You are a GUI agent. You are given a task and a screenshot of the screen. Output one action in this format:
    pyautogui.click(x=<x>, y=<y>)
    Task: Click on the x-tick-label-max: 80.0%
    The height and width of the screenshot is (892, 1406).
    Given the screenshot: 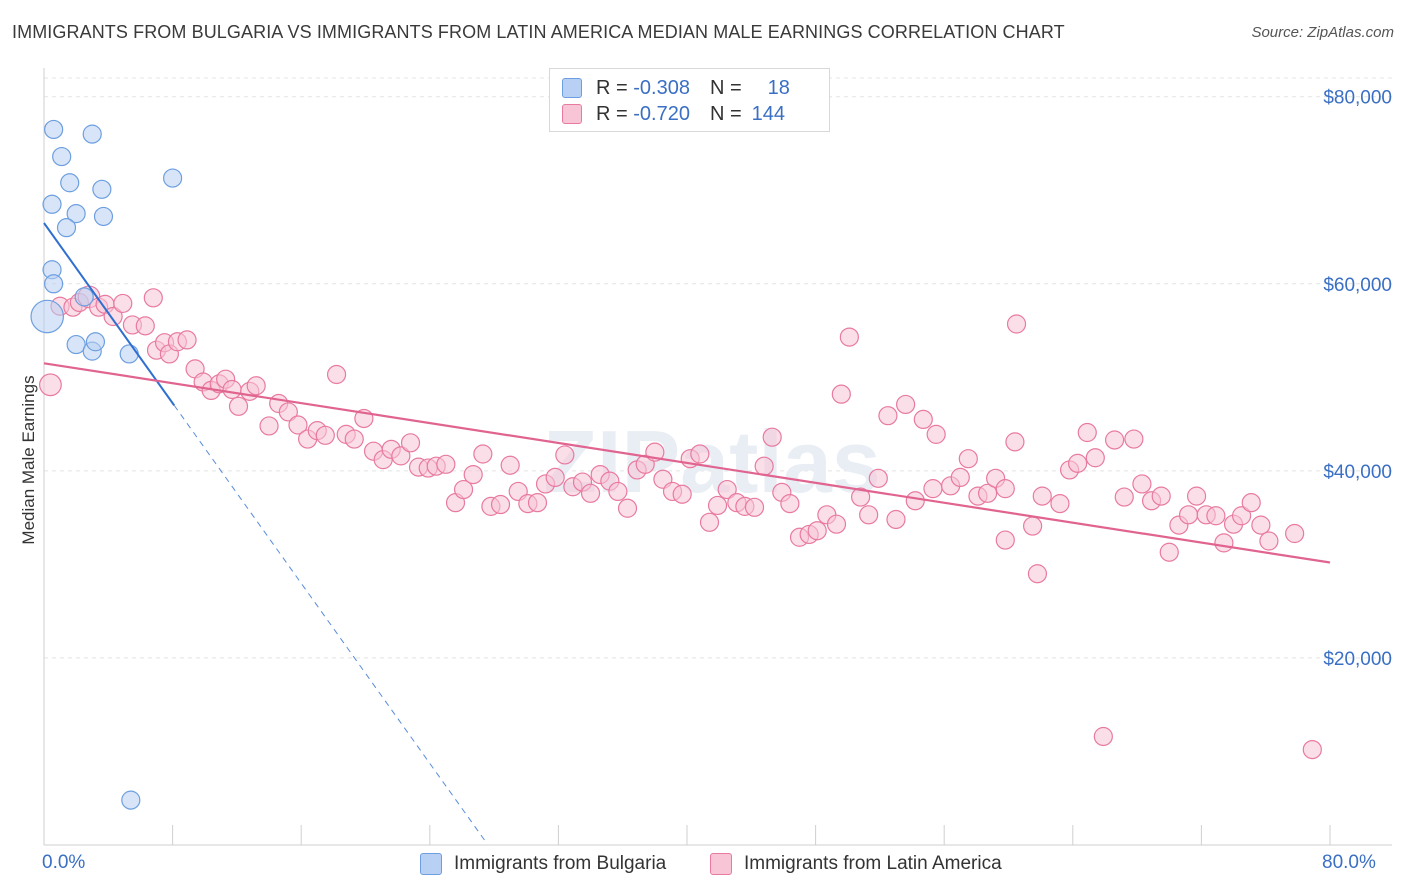 What is the action you would take?
    pyautogui.click(x=1349, y=862)
    